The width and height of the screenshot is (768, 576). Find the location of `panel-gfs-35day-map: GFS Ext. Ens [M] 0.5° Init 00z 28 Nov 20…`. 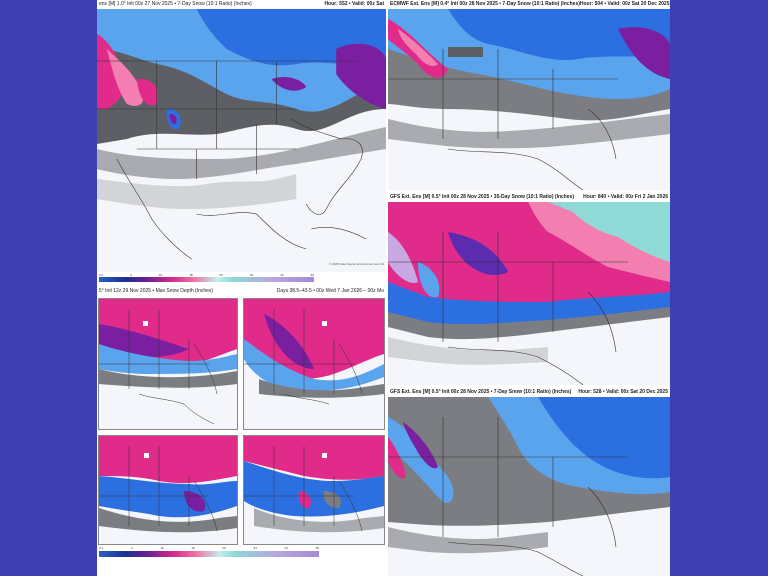

panel-gfs-35day-map: GFS Ext. Ens [M] 0.5° Init 00z 28 Nov 20… is located at coordinates (529, 289).